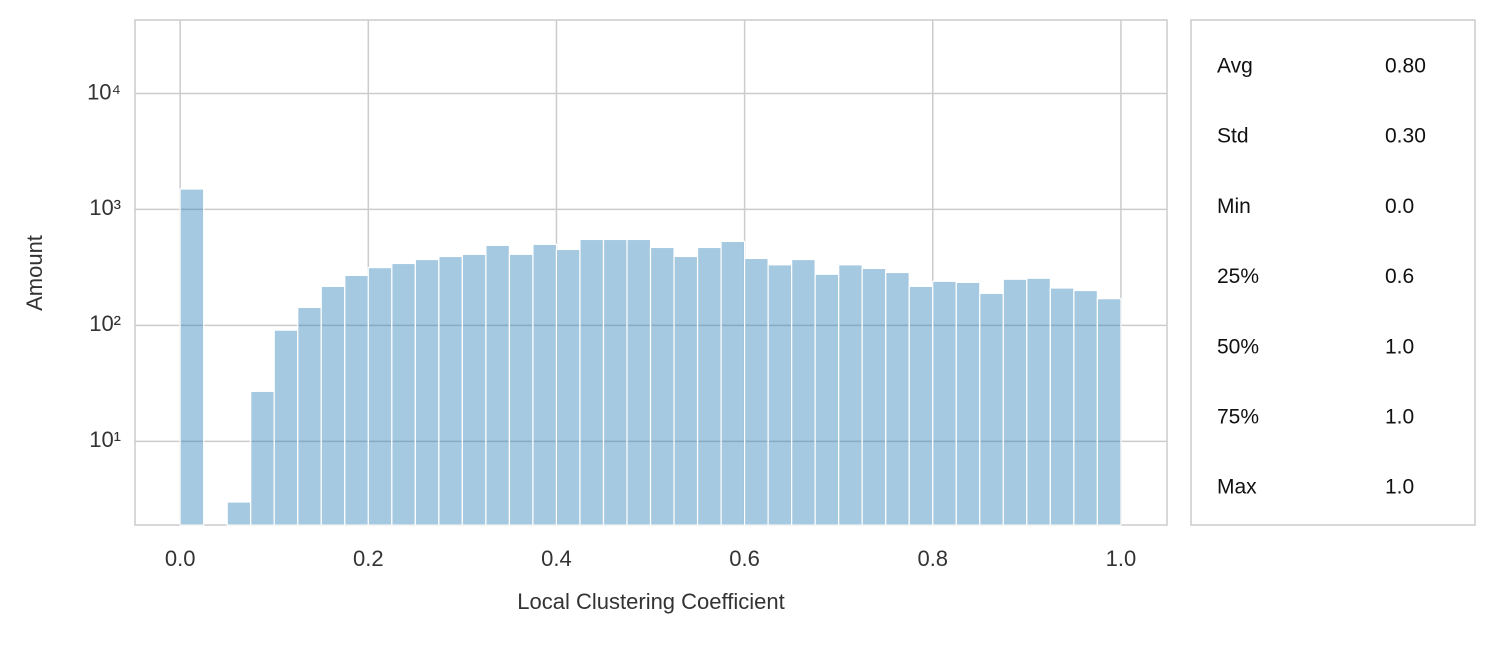 This screenshot has width=1500, height=647. What do you see at coordinates (105, 207) in the screenshot?
I see `y-tick-label: 10³` at bounding box center [105, 207].